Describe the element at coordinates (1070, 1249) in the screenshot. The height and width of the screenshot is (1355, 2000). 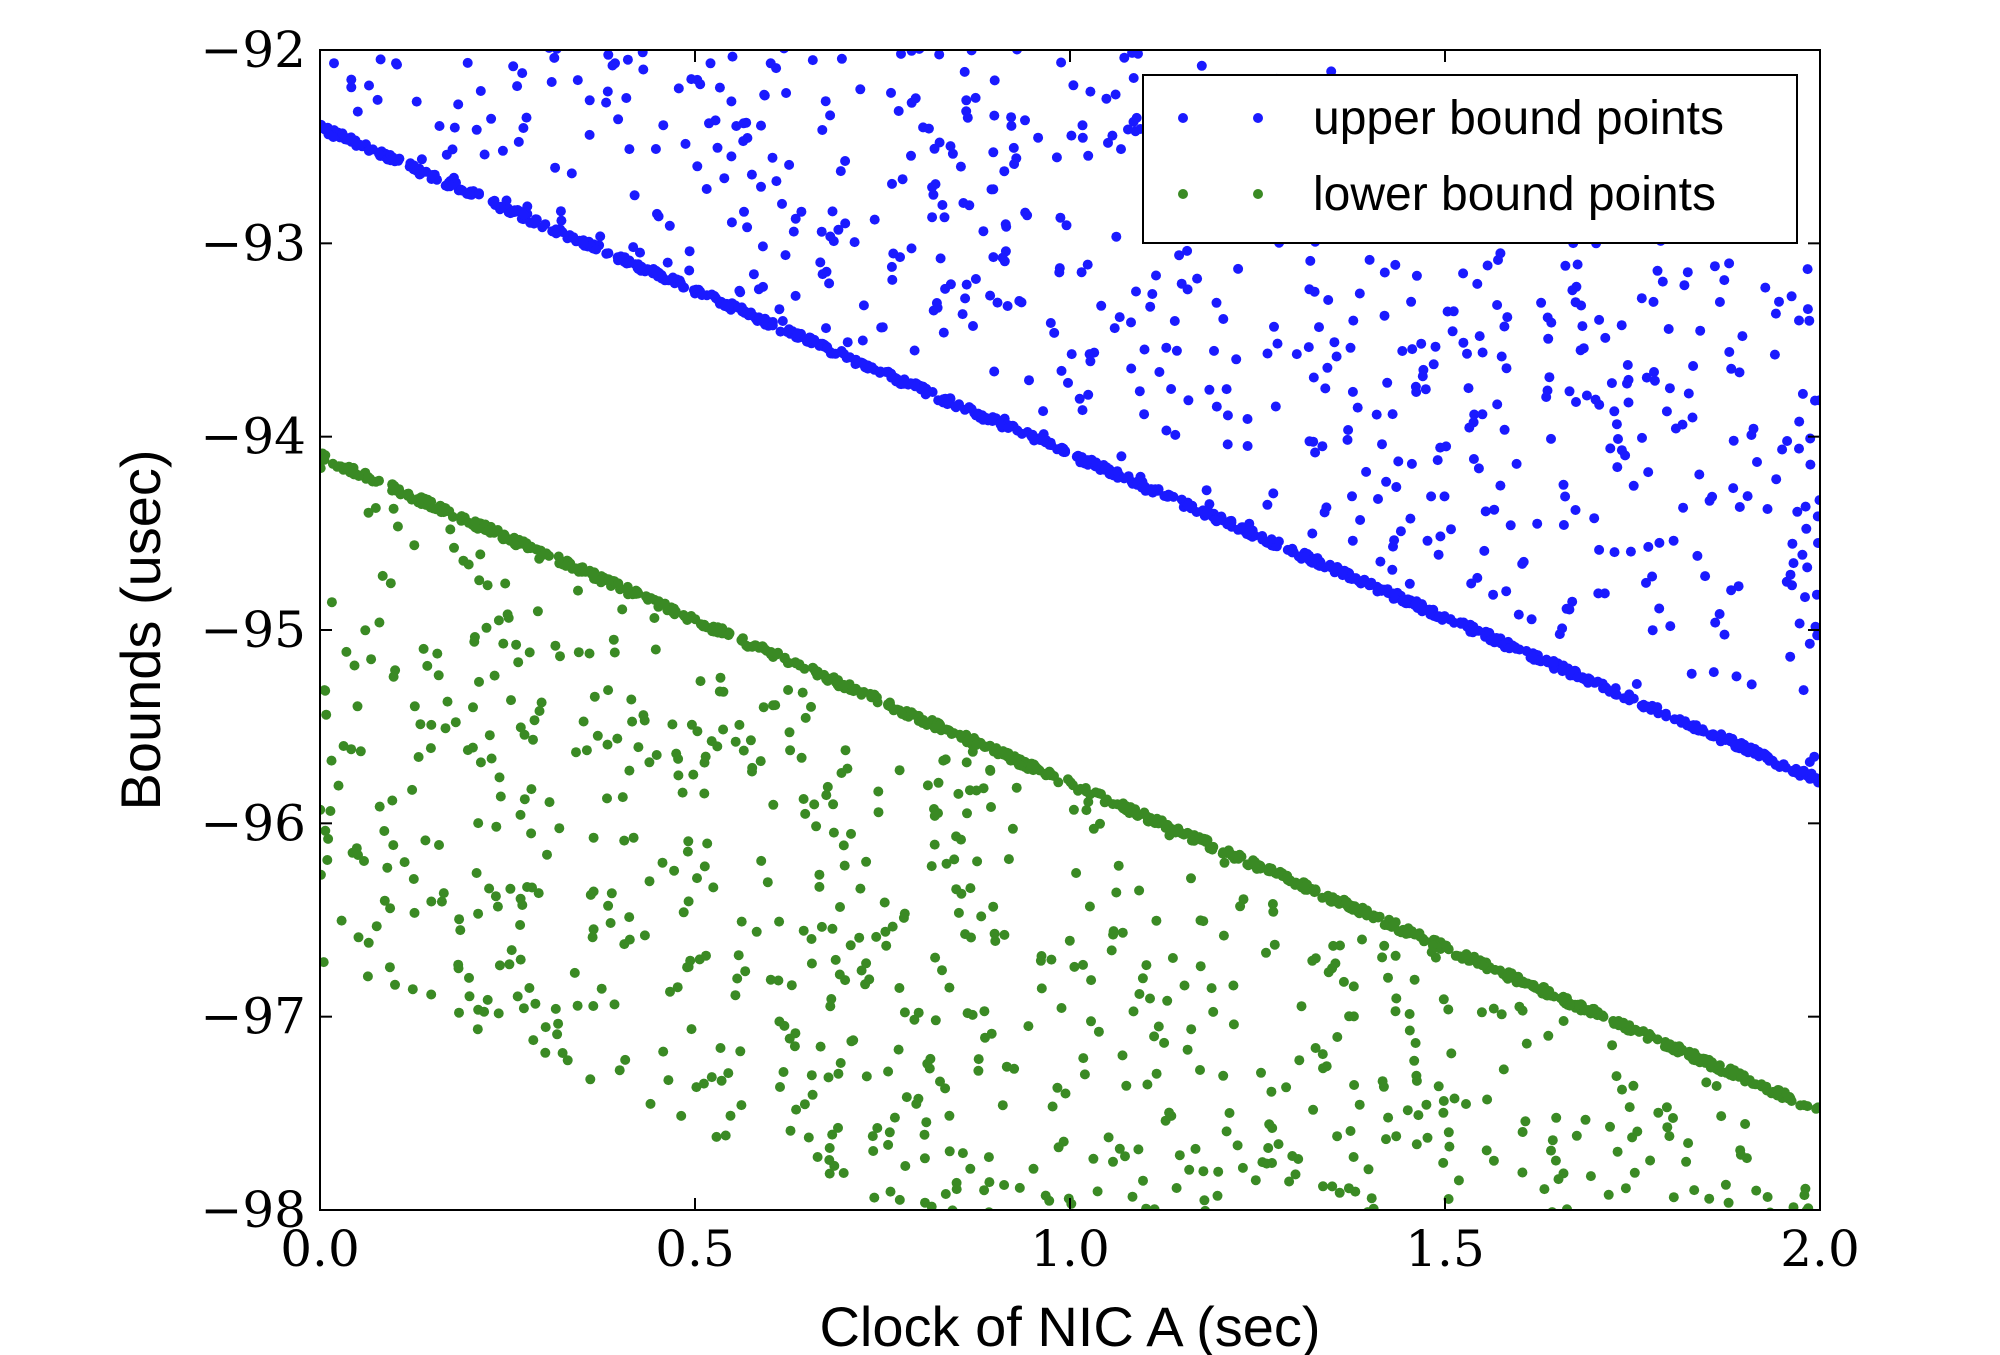
I see `x-tick-label: 1.0` at that location.